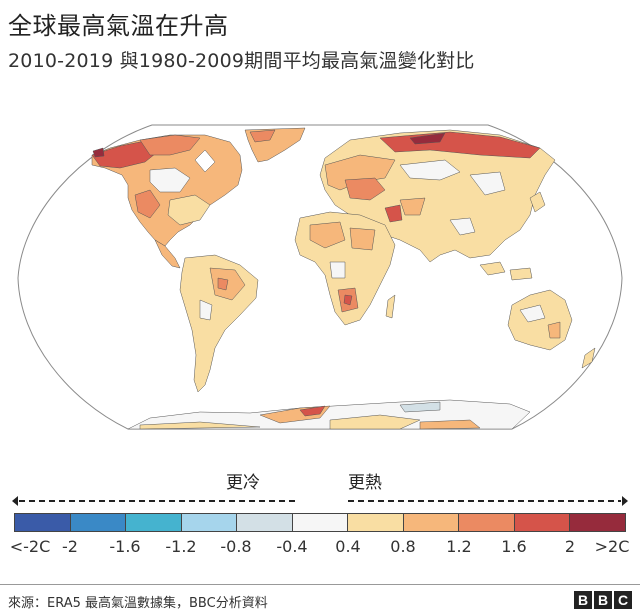 Image resolution: width=640 pixels, height=615 pixels. Describe the element at coordinates (514, 546) in the screenshot. I see `legend-tick: 1.6` at that location.